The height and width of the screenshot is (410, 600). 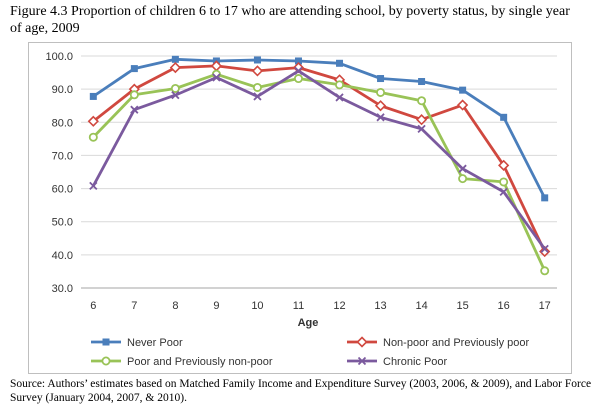 I want to click on y-axis-tick-labels: 30.0 40.0 50.0 60.0 70.0 80.0 90.0 100.0, so click(x=59, y=173).